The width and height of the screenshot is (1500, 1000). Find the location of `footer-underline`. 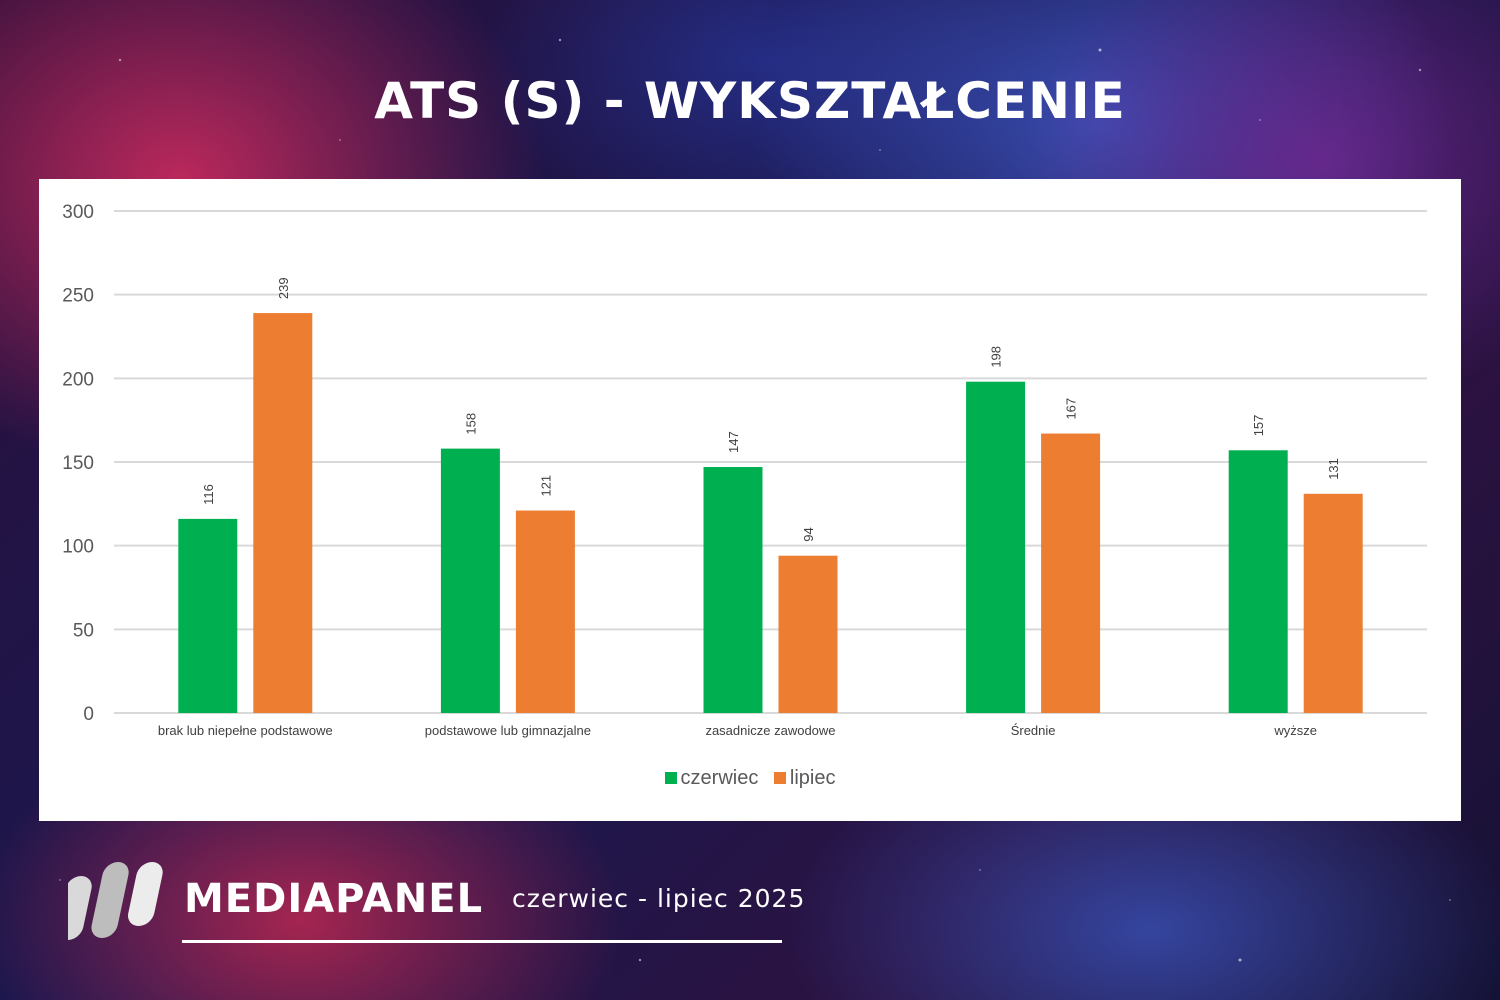

footer-underline is located at coordinates (482, 941).